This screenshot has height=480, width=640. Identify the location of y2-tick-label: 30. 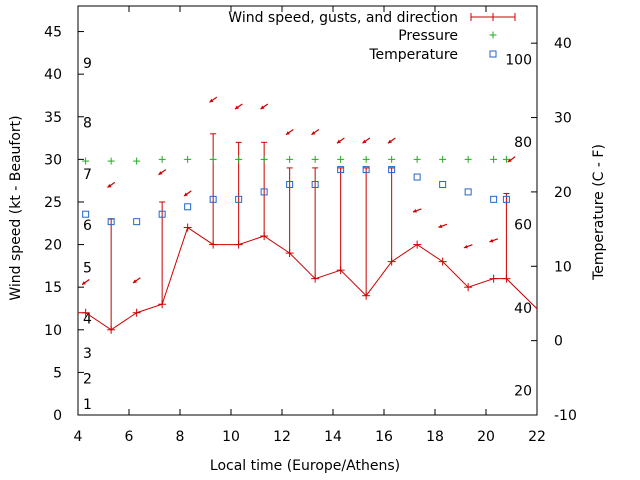
(563, 119).